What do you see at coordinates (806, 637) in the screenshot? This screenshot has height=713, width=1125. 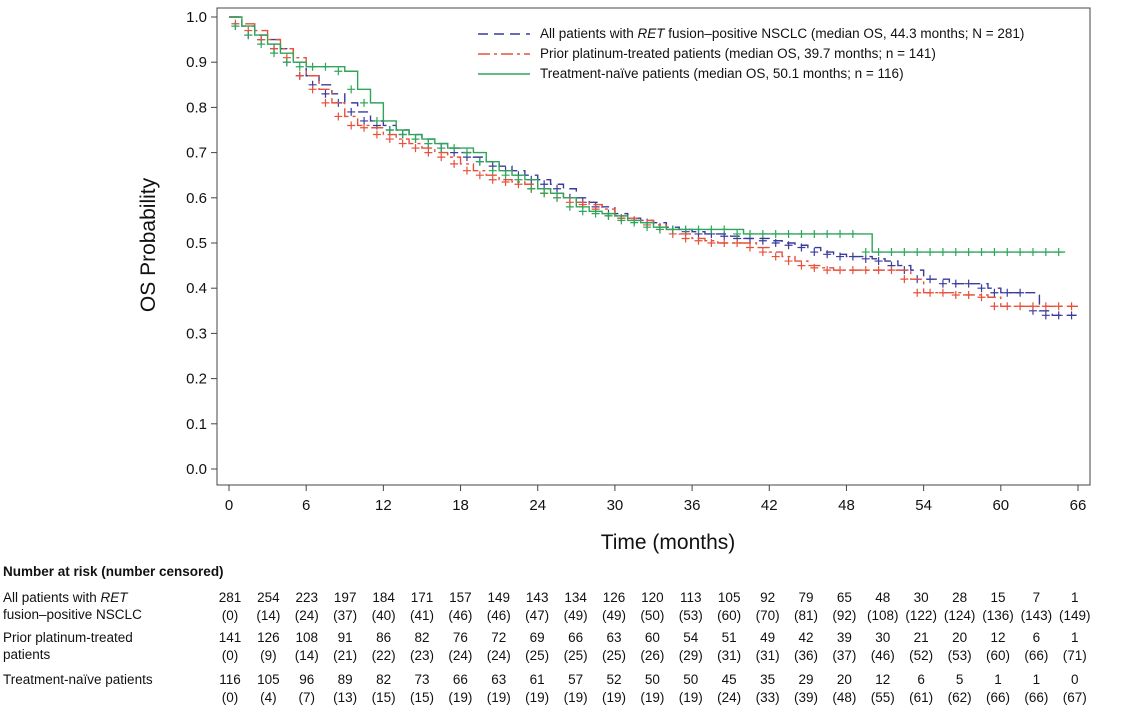 I see `at-risk-count: 42` at bounding box center [806, 637].